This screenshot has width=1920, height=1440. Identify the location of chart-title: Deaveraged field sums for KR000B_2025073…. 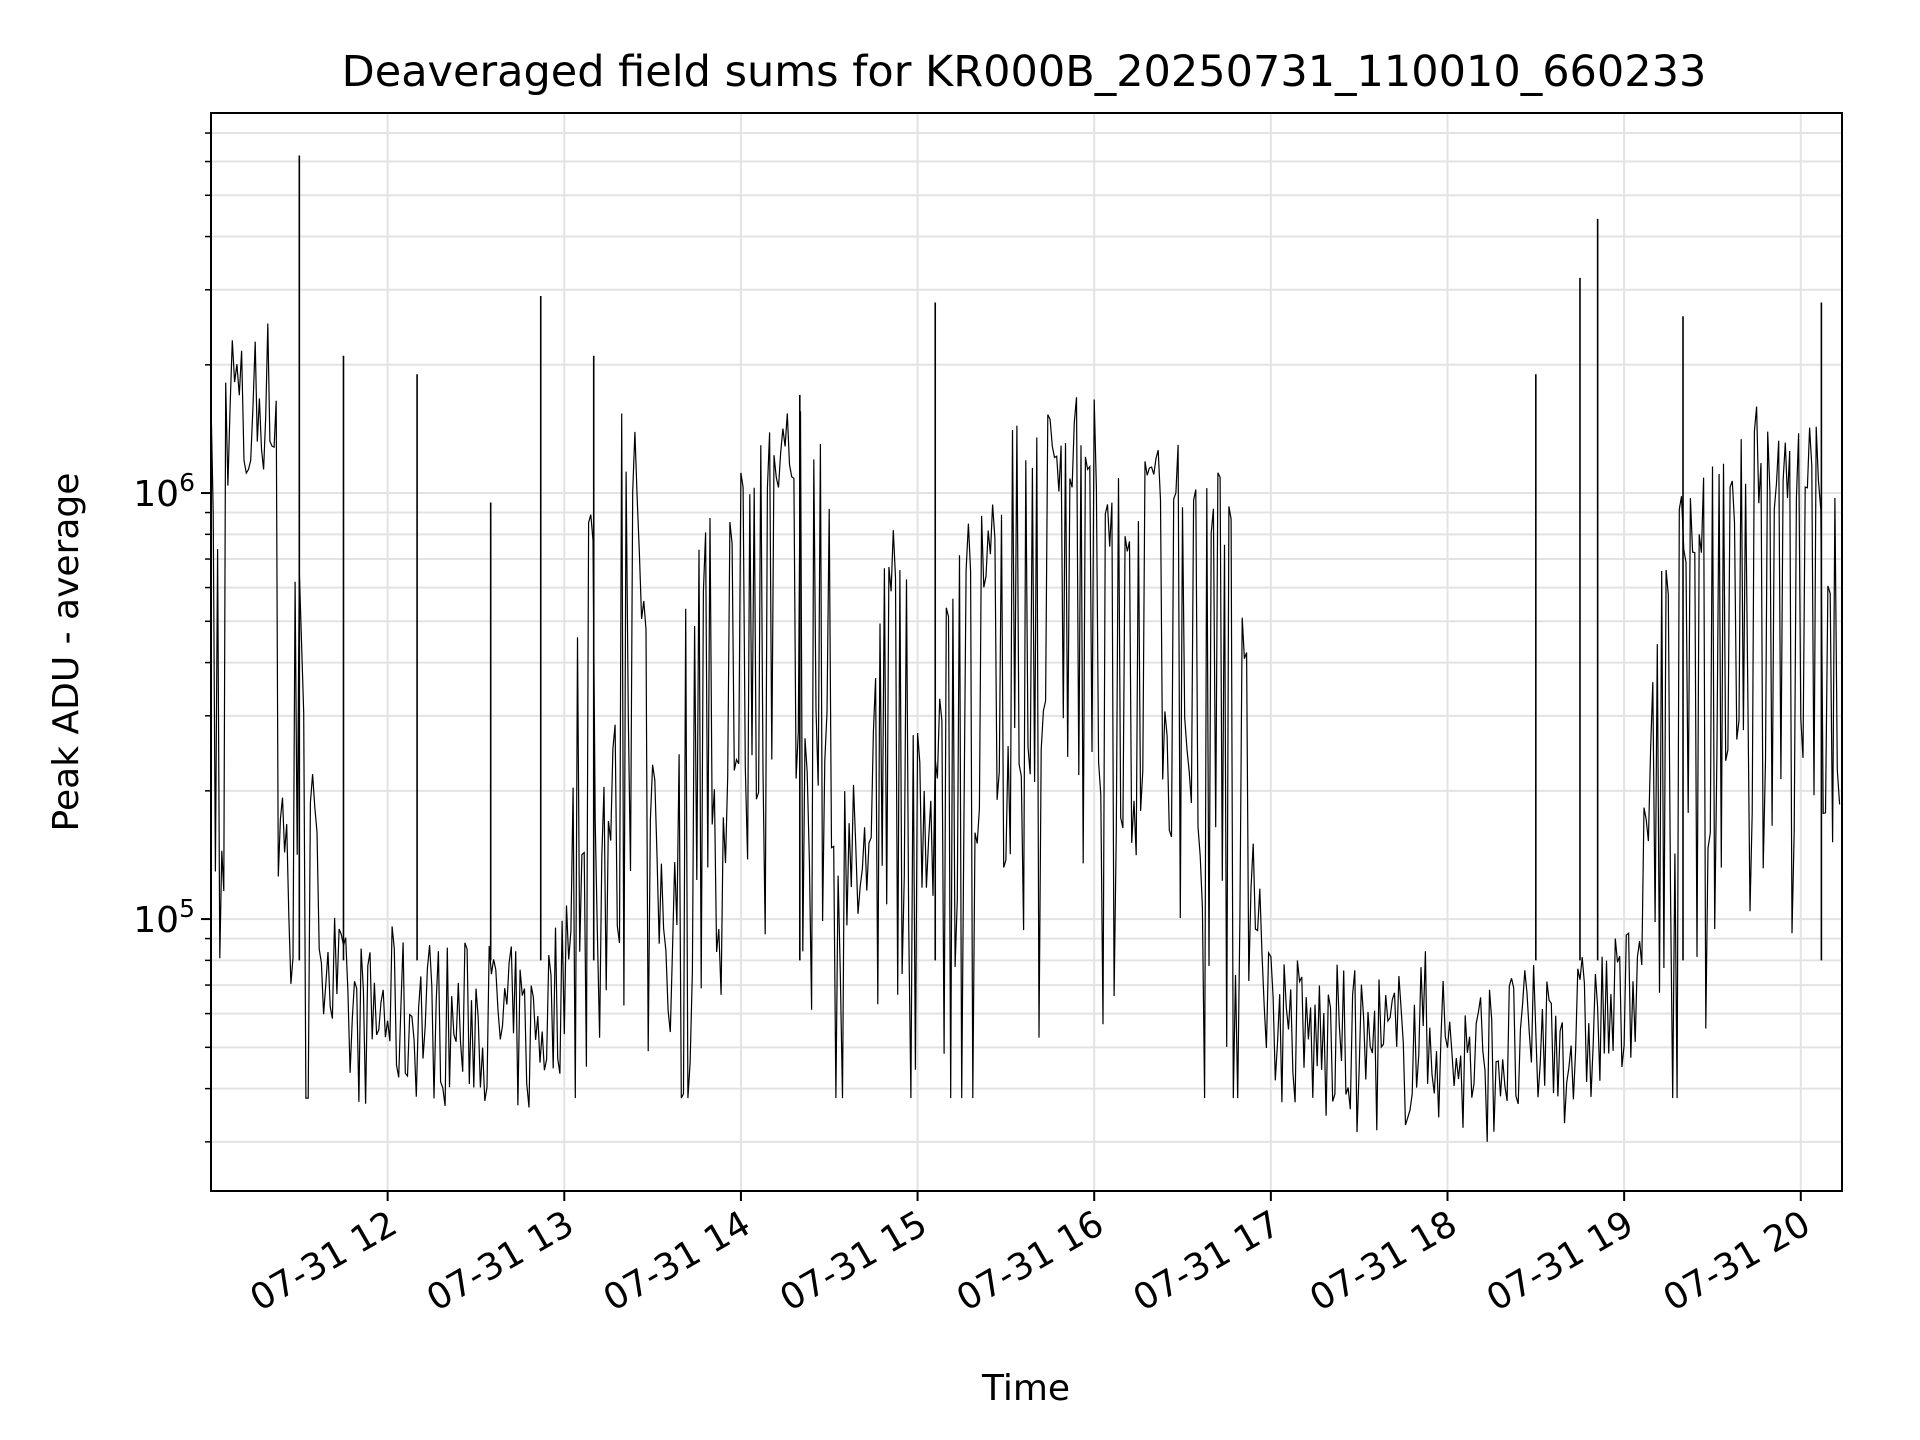
(1024, 72).